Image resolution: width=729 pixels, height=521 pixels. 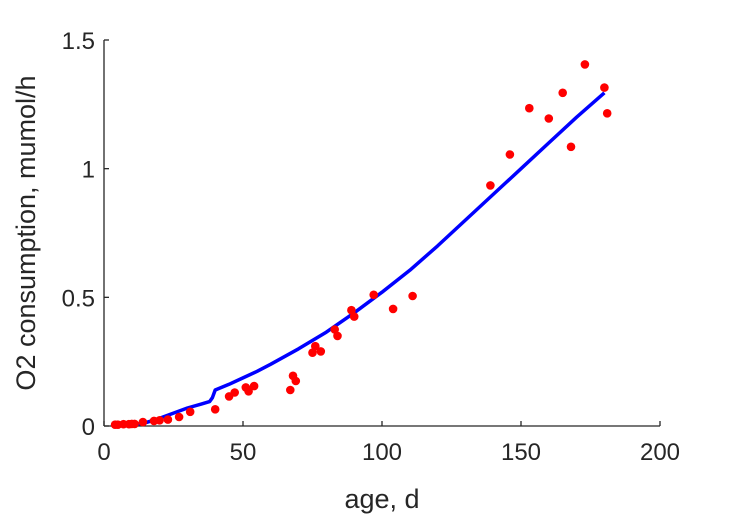 I want to click on x-tick-label: 0, so click(x=103, y=452).